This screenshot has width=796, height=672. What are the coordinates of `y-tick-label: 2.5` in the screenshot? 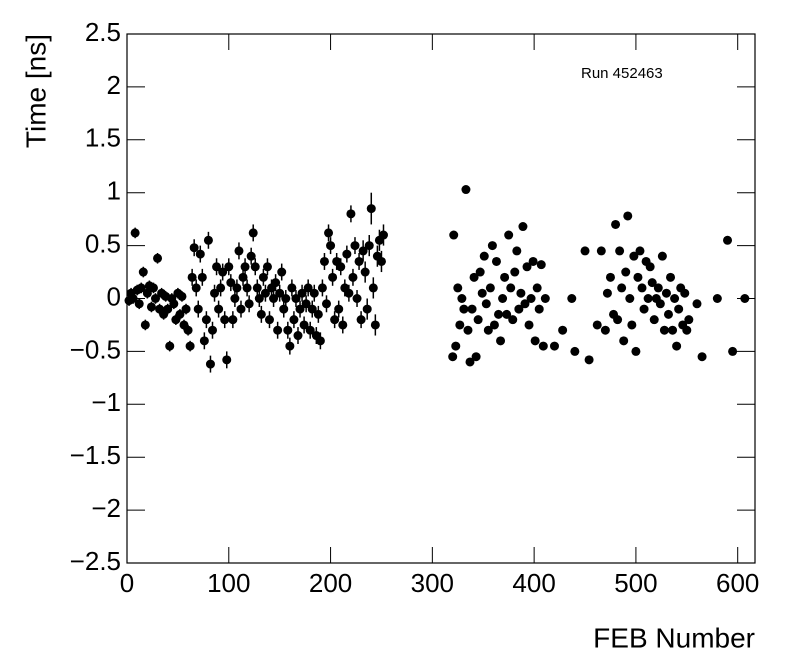 It's located at (103, 32).